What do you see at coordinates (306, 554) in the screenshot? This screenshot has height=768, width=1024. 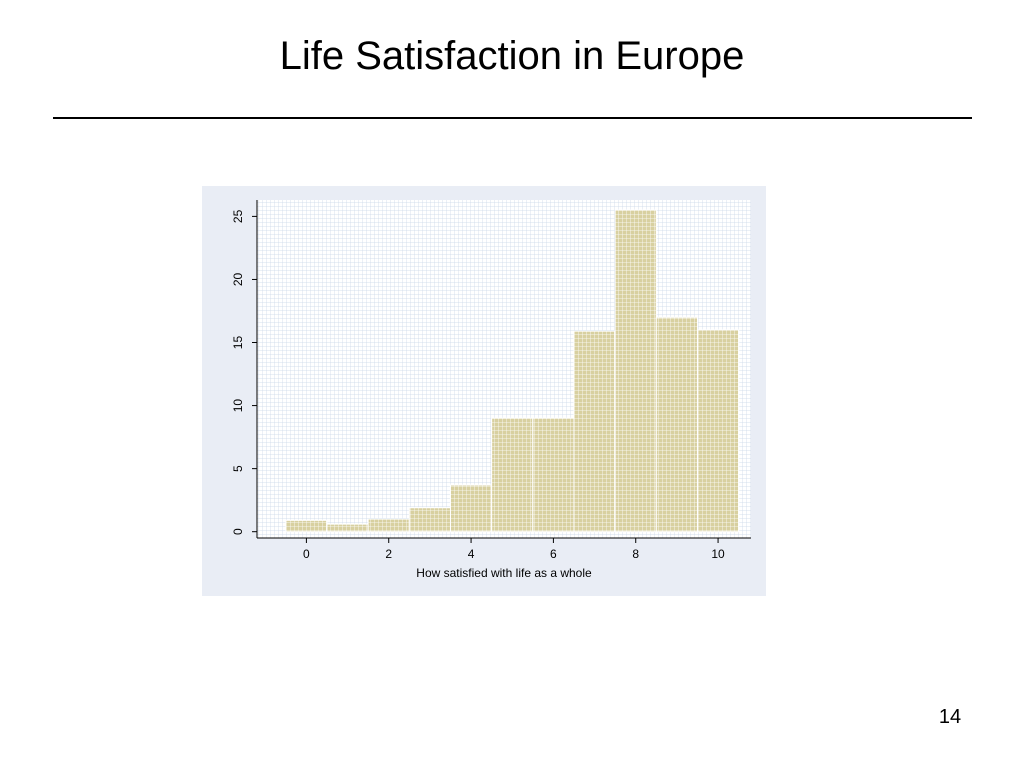 I see `x-tick-label-0: 0` at bounding box center [306, 554].